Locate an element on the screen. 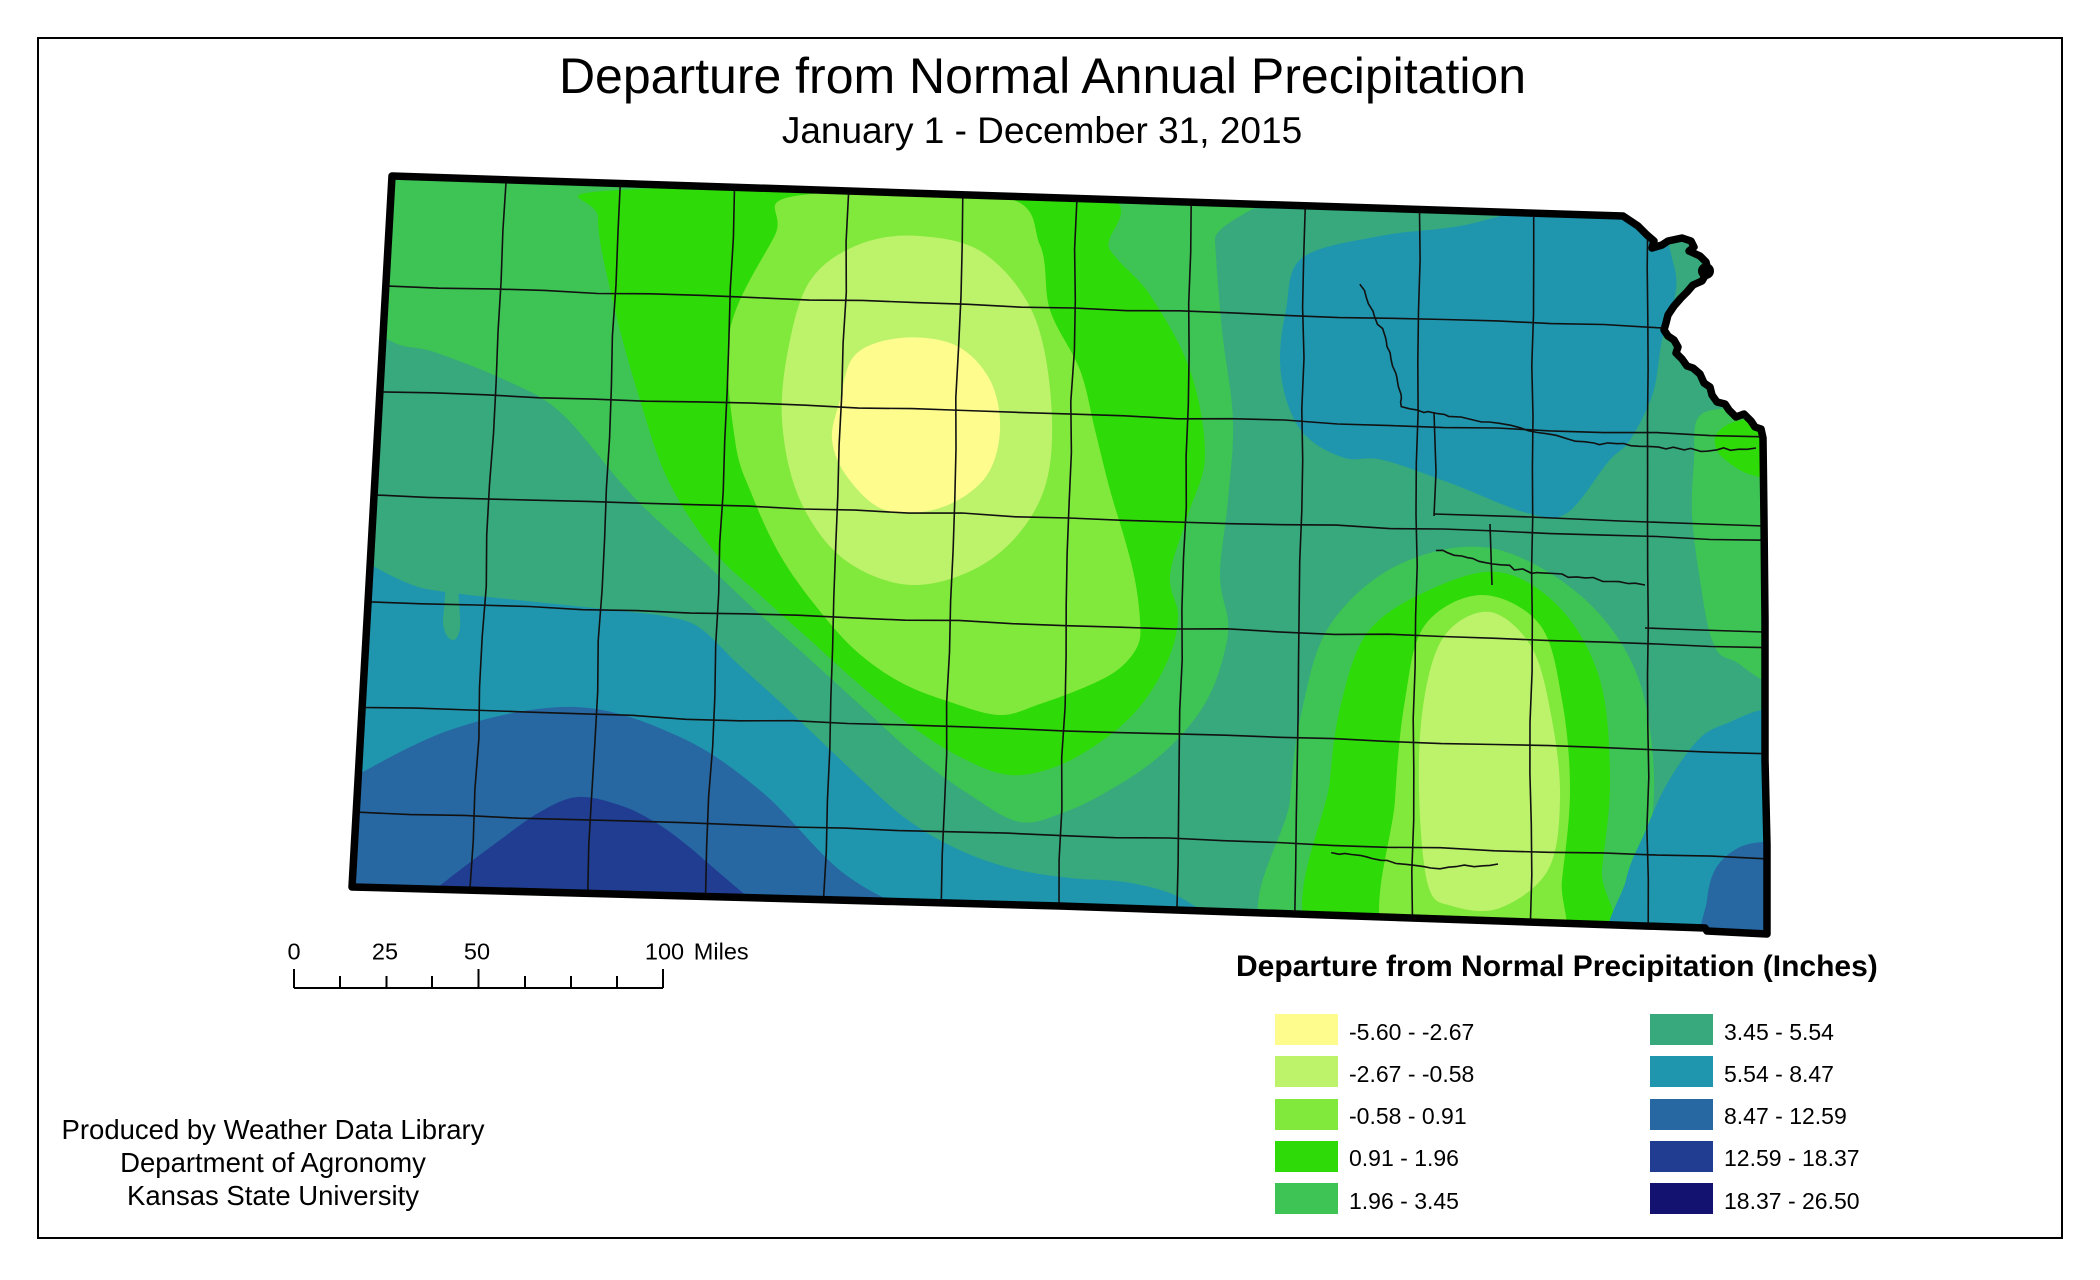 This screenshot has height=1280, width=2100. svg-text: 100 is located at coordinates (664, 952).